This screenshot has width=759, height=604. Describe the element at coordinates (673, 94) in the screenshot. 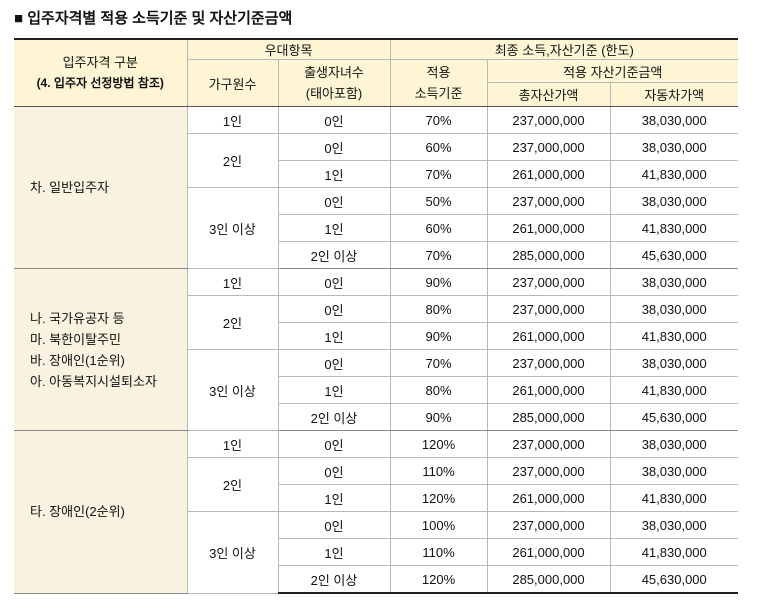

I see `header-cell: 자동차가액` at that location.